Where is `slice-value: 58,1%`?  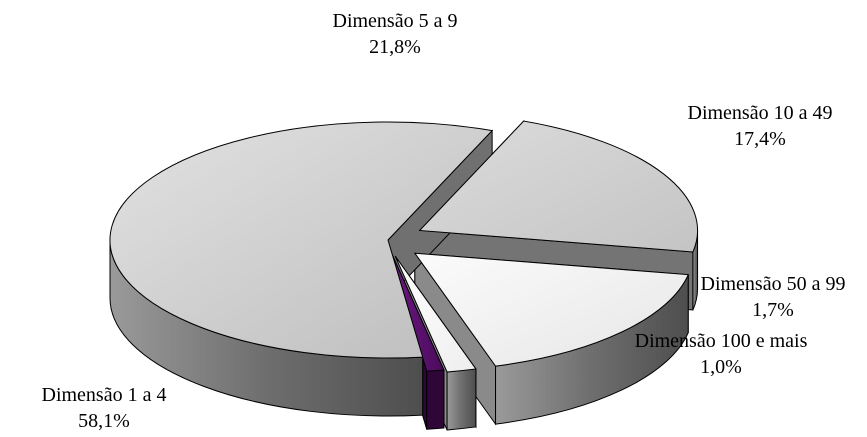 slice-value: 58,1% is located at coordinates (104, 421).